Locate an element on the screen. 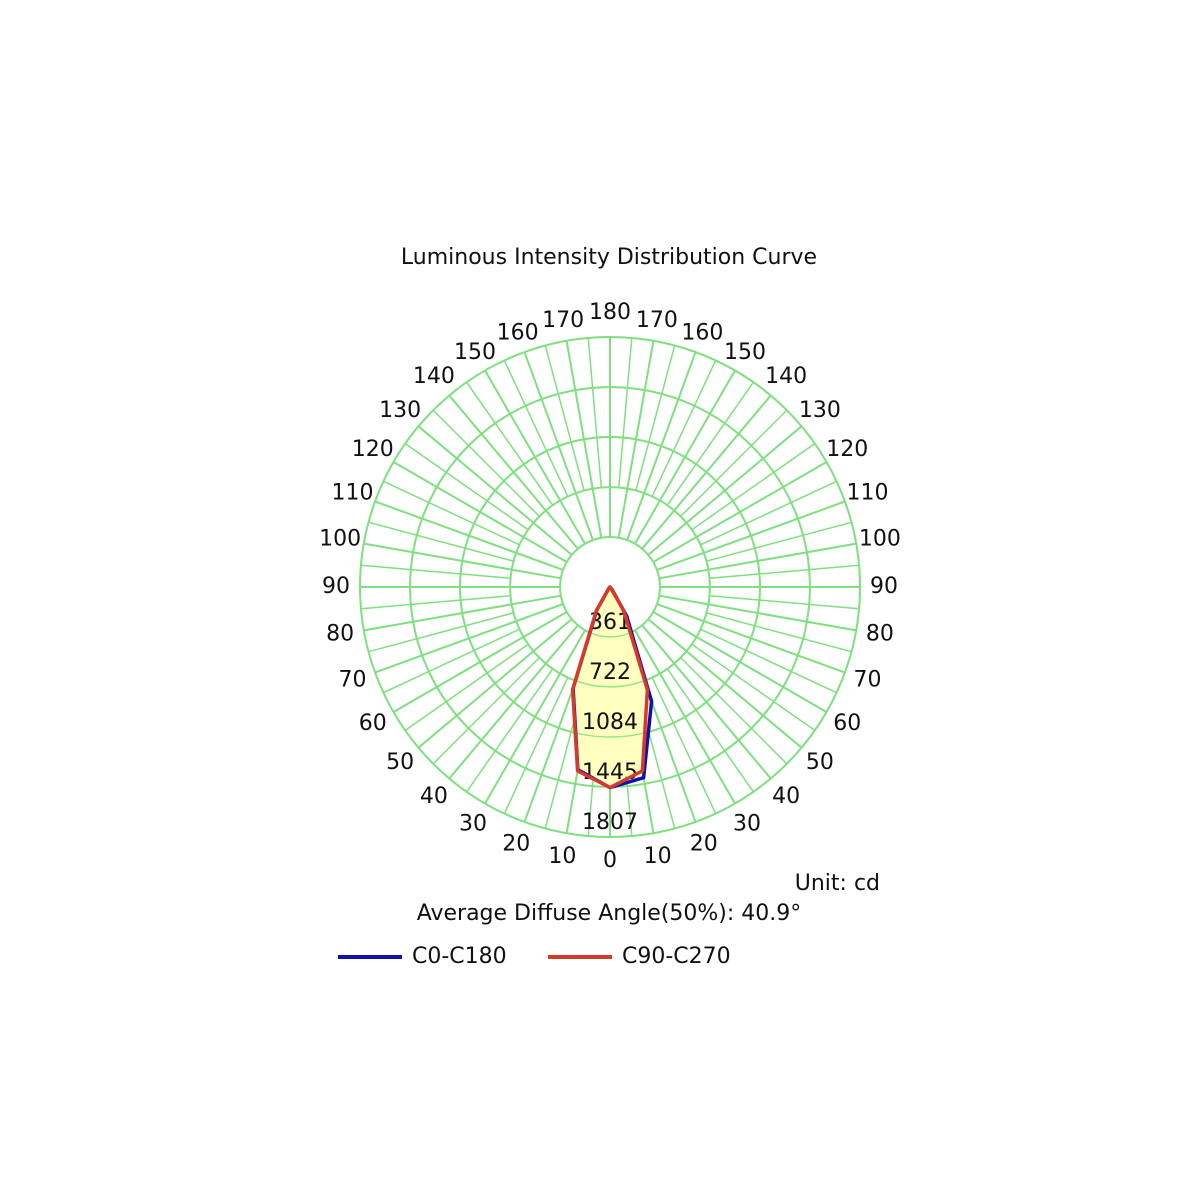 The height and width of the screenshot is (1200, 1200). curve is located at coordinates (610, 687).